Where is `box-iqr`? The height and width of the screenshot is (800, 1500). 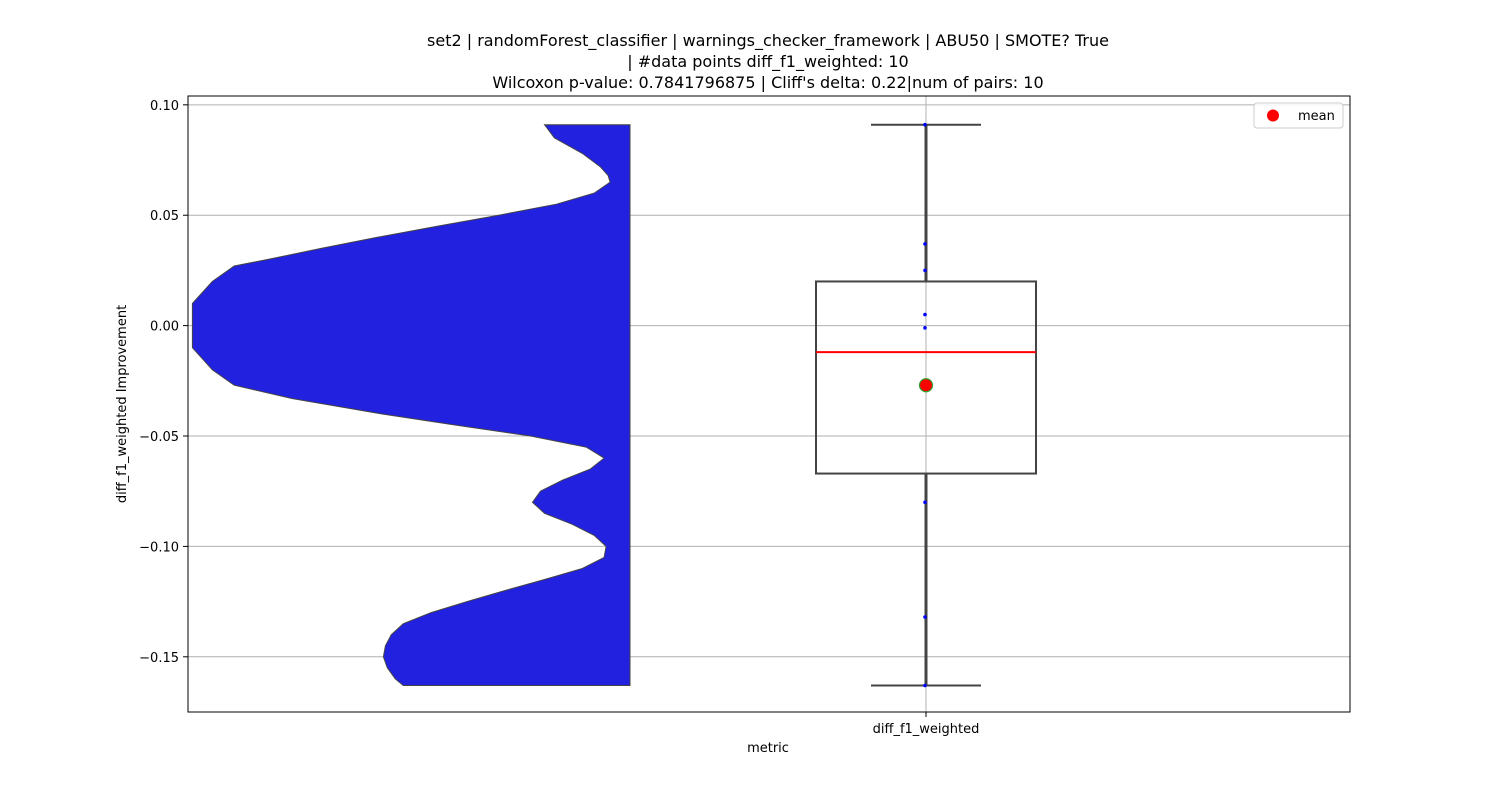
box-iqr is located at coordinates (926, 377).